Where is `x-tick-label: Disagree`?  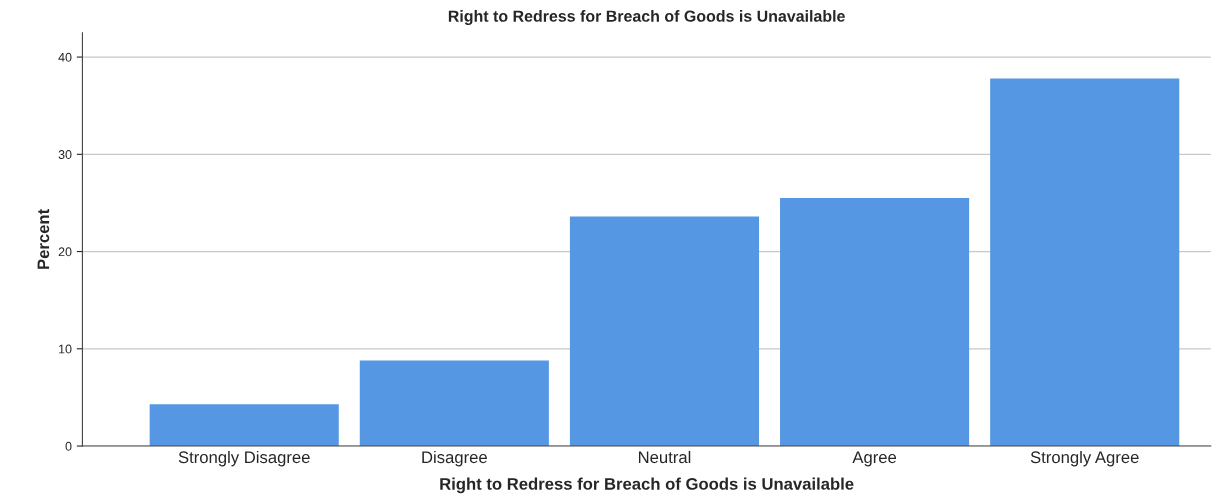 x-tick-label: Disagree is located at coordinates (454, 458).